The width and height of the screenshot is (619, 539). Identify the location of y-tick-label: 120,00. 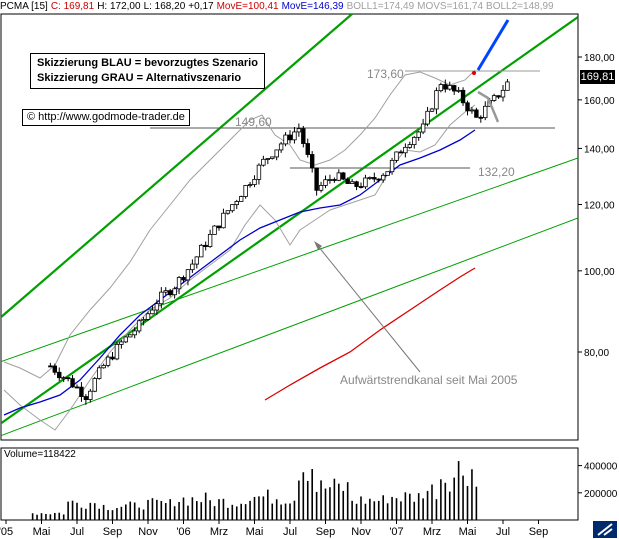
(599, 206).